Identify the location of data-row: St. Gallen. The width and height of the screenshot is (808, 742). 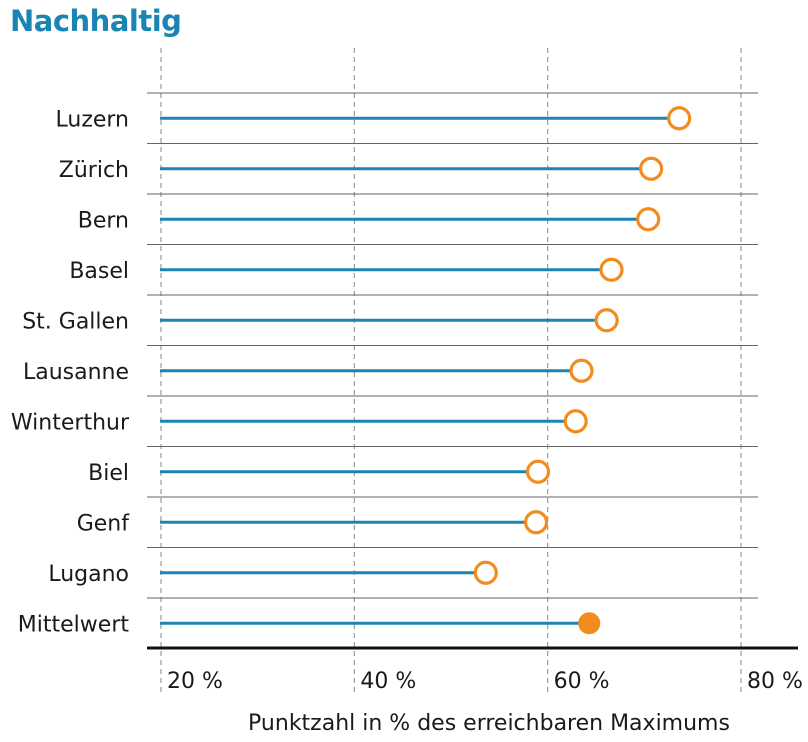
(320, 321).